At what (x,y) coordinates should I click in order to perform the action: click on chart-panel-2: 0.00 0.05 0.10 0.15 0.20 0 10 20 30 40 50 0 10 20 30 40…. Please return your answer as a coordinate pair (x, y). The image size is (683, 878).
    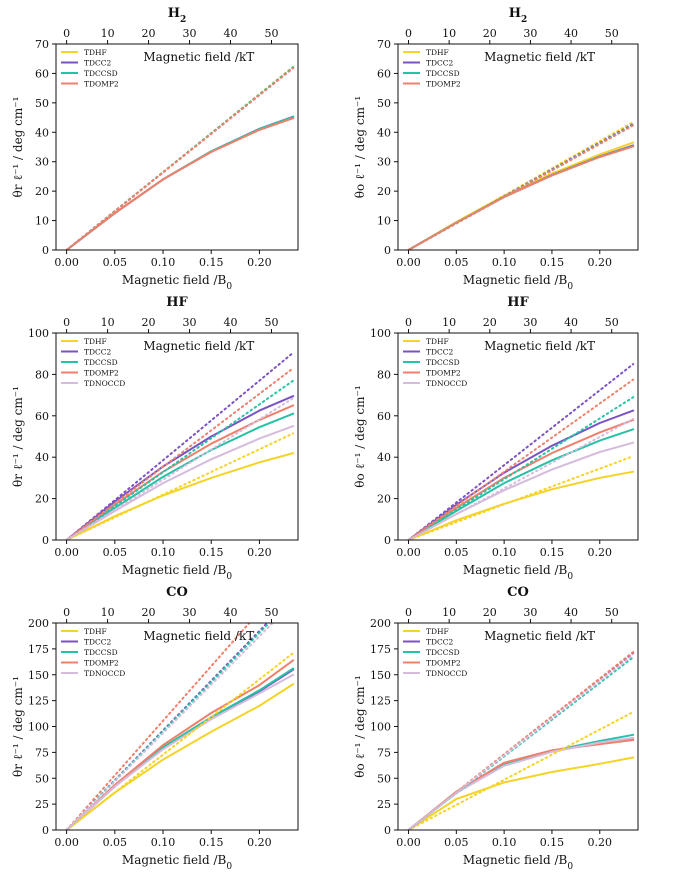
    Looking at the image, I should click on (496, 149).